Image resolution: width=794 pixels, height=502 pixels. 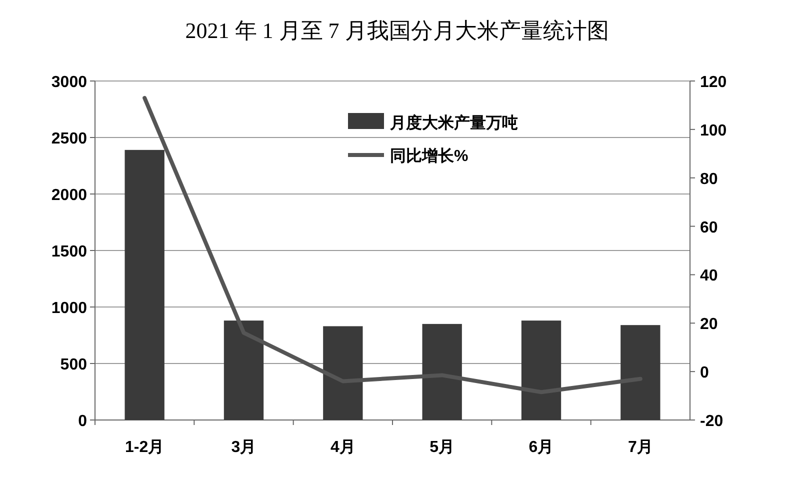 What do you see at coordinates (243, 447) in the screenshot?
I see `x-tick-label: 3月` at bounding box center [243, 447].